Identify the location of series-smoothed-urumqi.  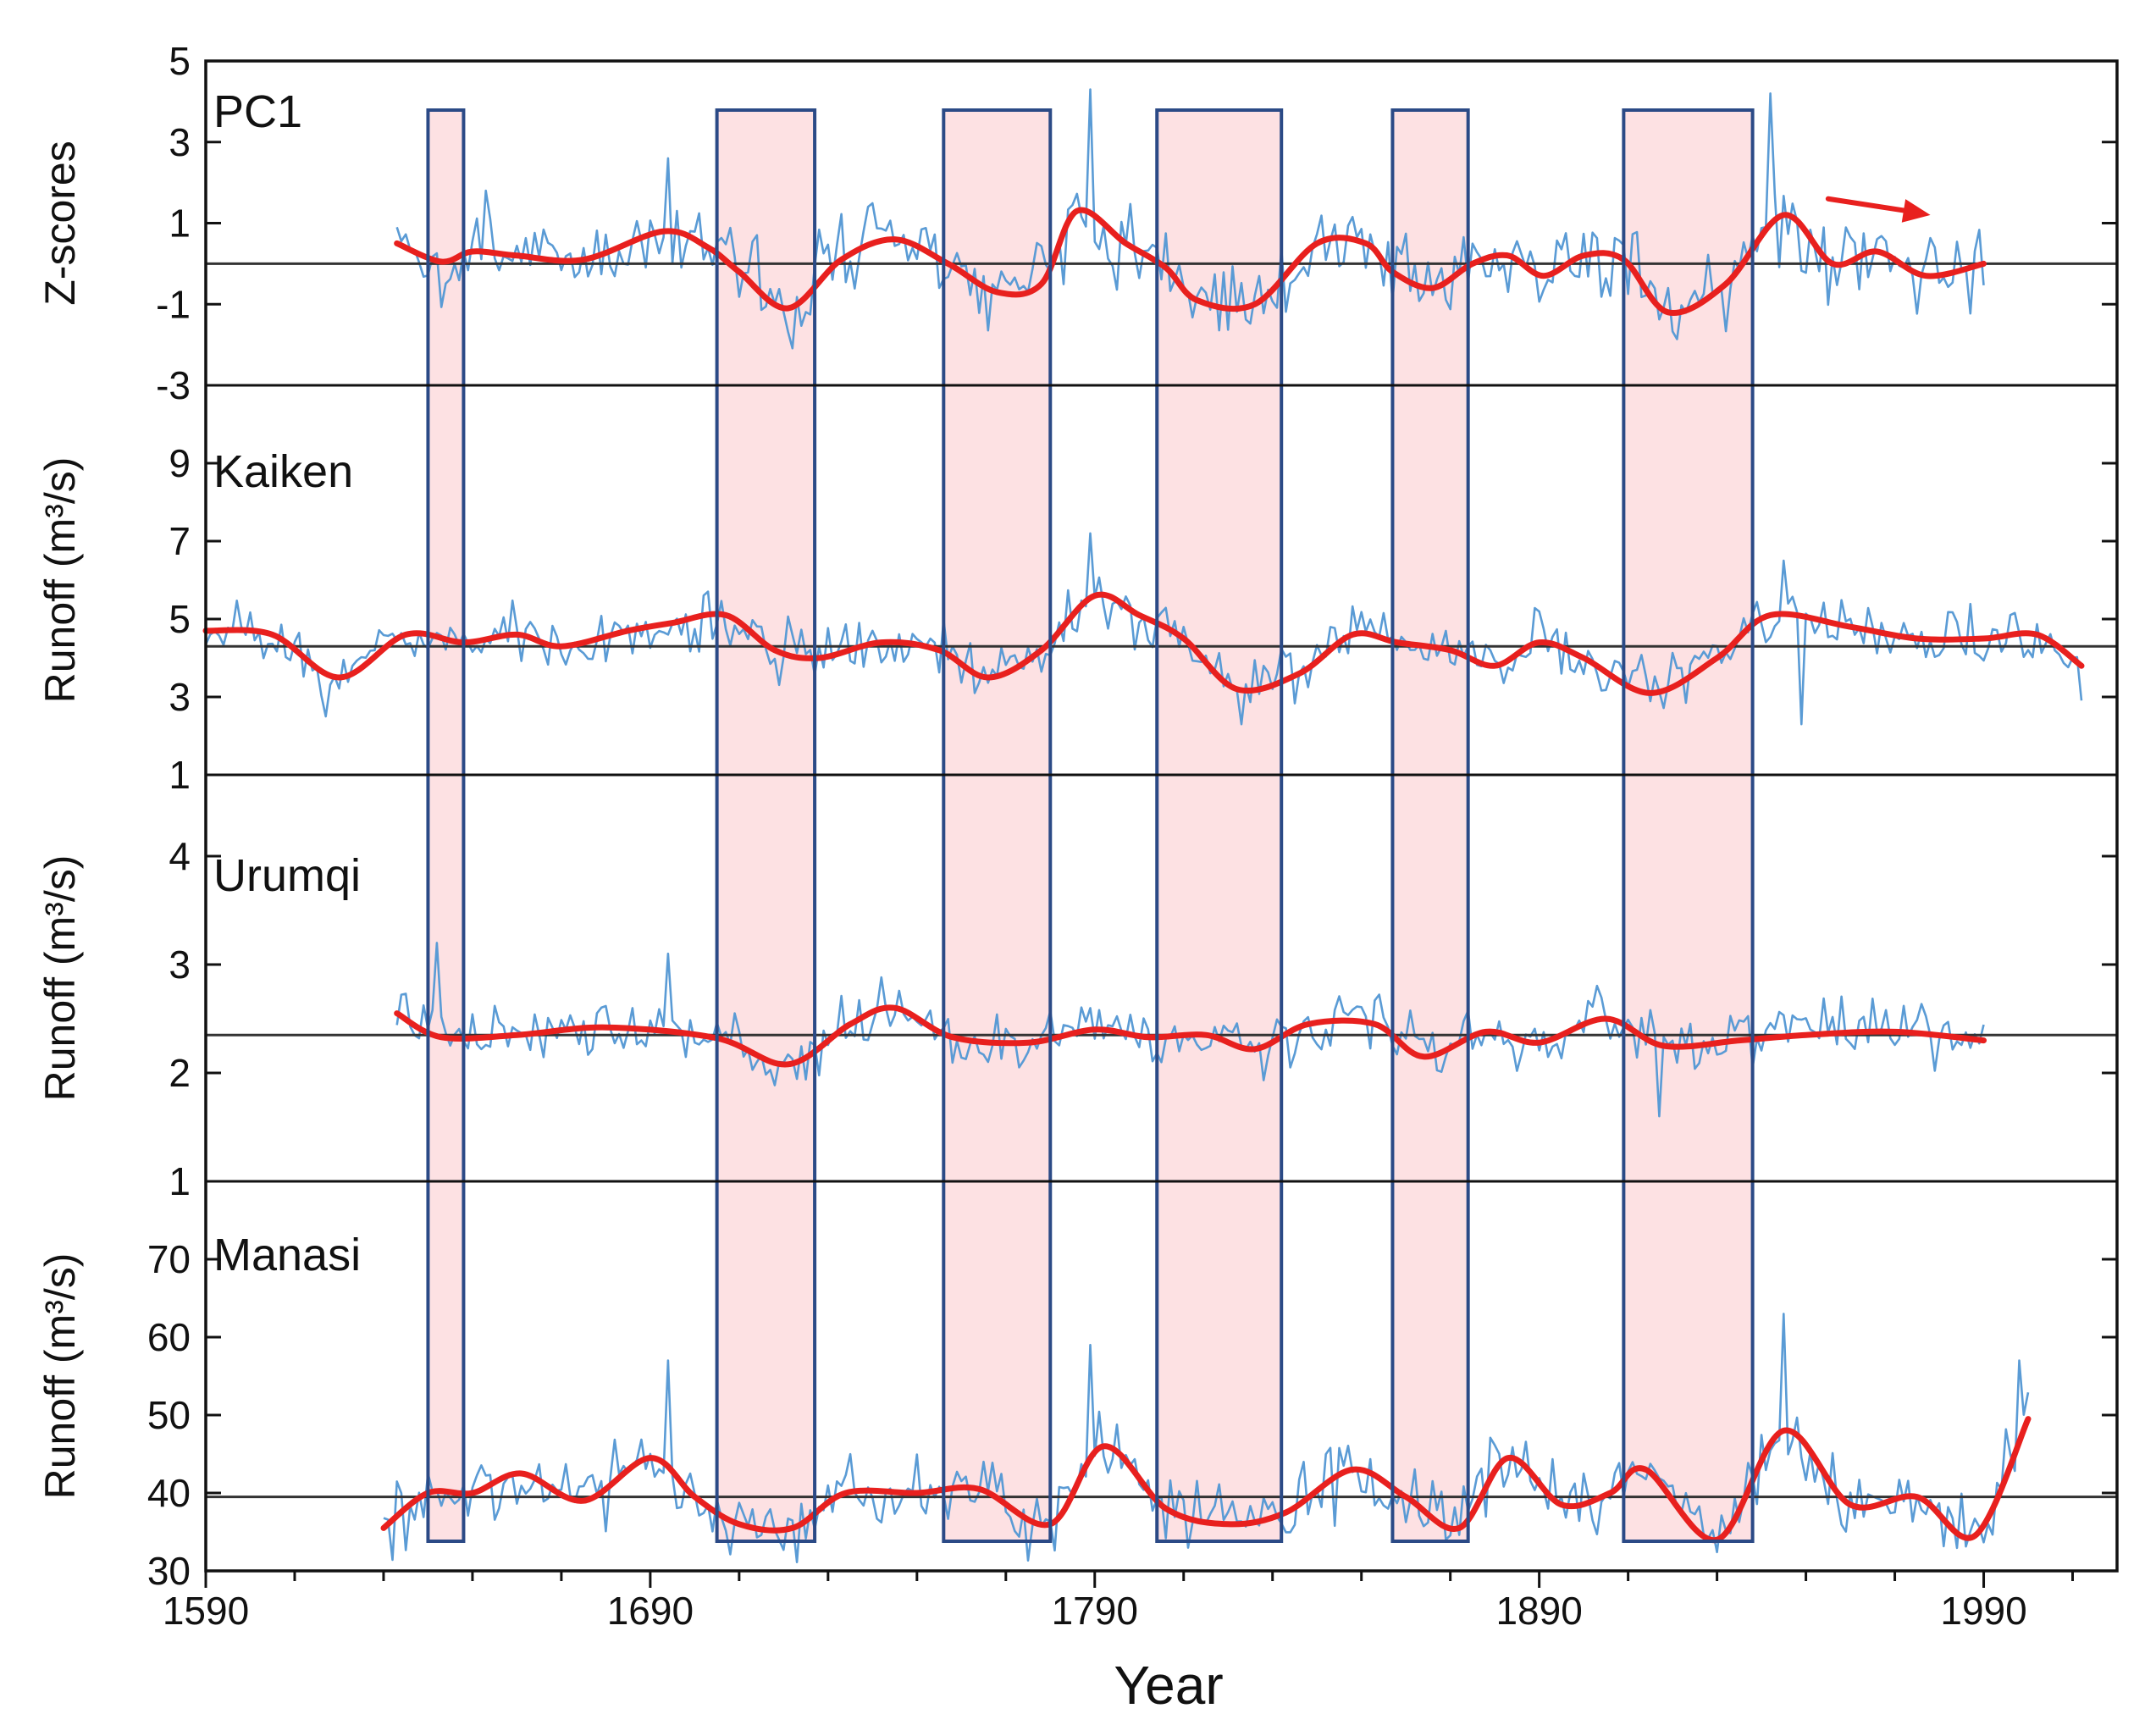
(1190, 1036).